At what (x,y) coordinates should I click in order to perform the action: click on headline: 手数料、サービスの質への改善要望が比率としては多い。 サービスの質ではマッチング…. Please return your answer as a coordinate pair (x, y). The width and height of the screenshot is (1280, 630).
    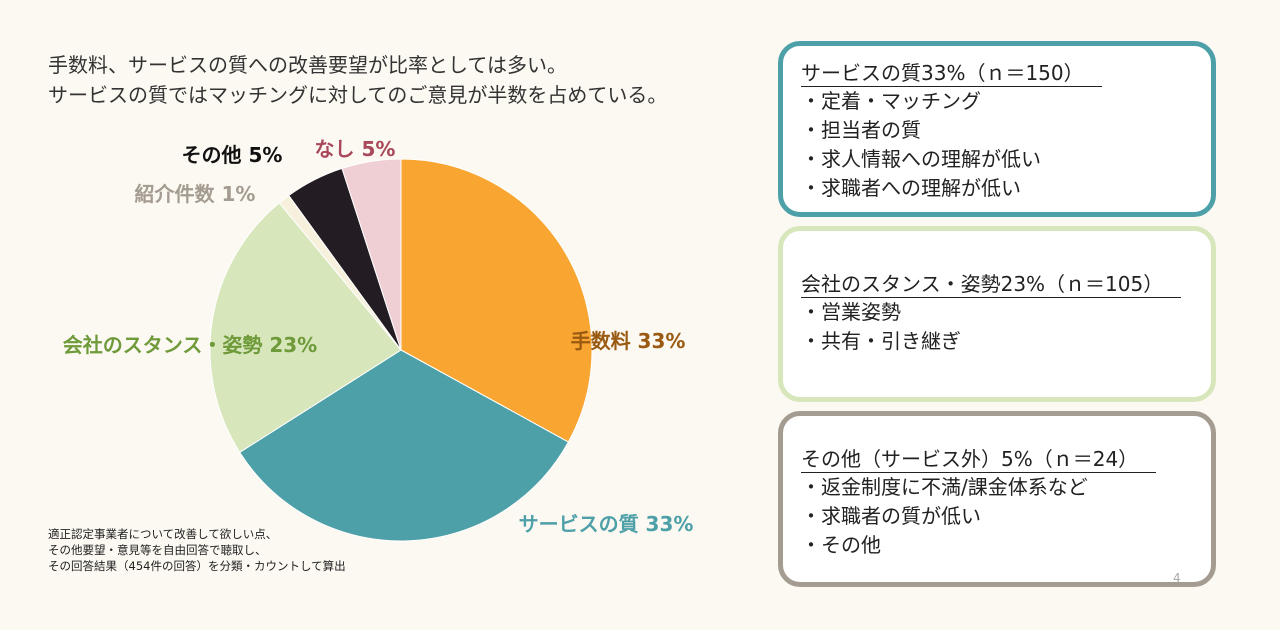
    Looking at the image, I should click on (357, 80).